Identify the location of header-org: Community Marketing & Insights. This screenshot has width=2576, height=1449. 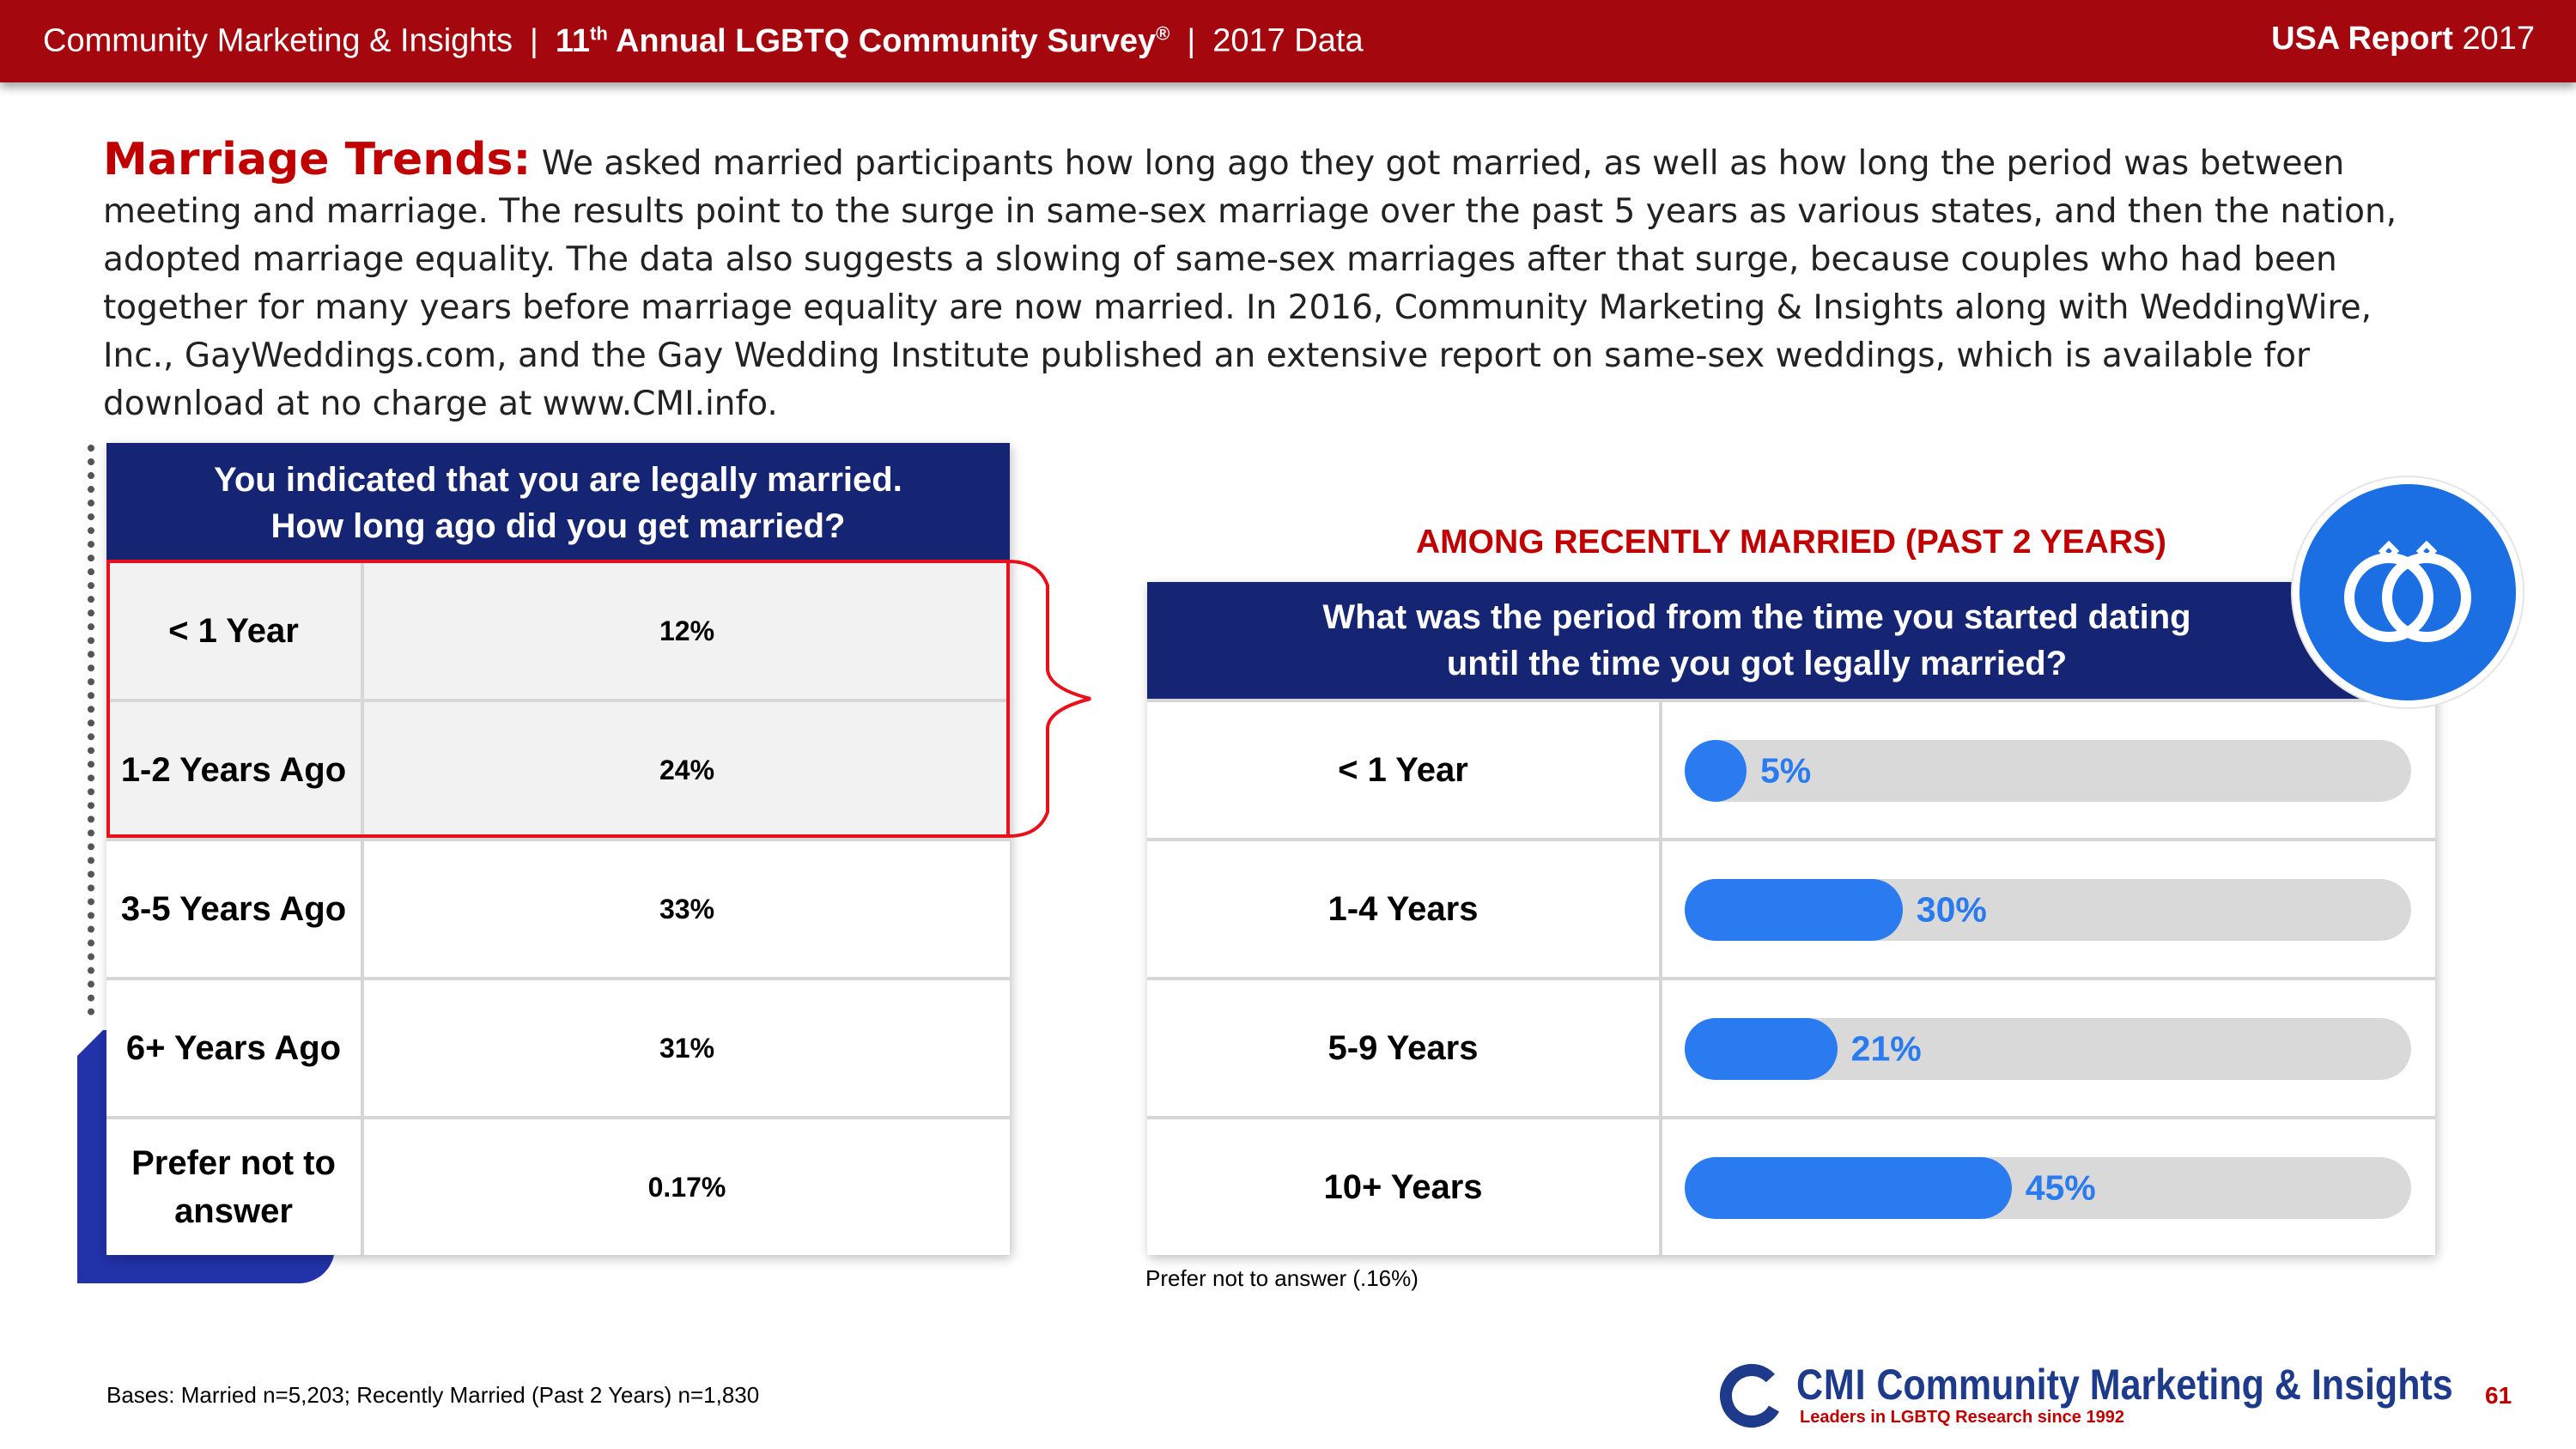
(278, 40).